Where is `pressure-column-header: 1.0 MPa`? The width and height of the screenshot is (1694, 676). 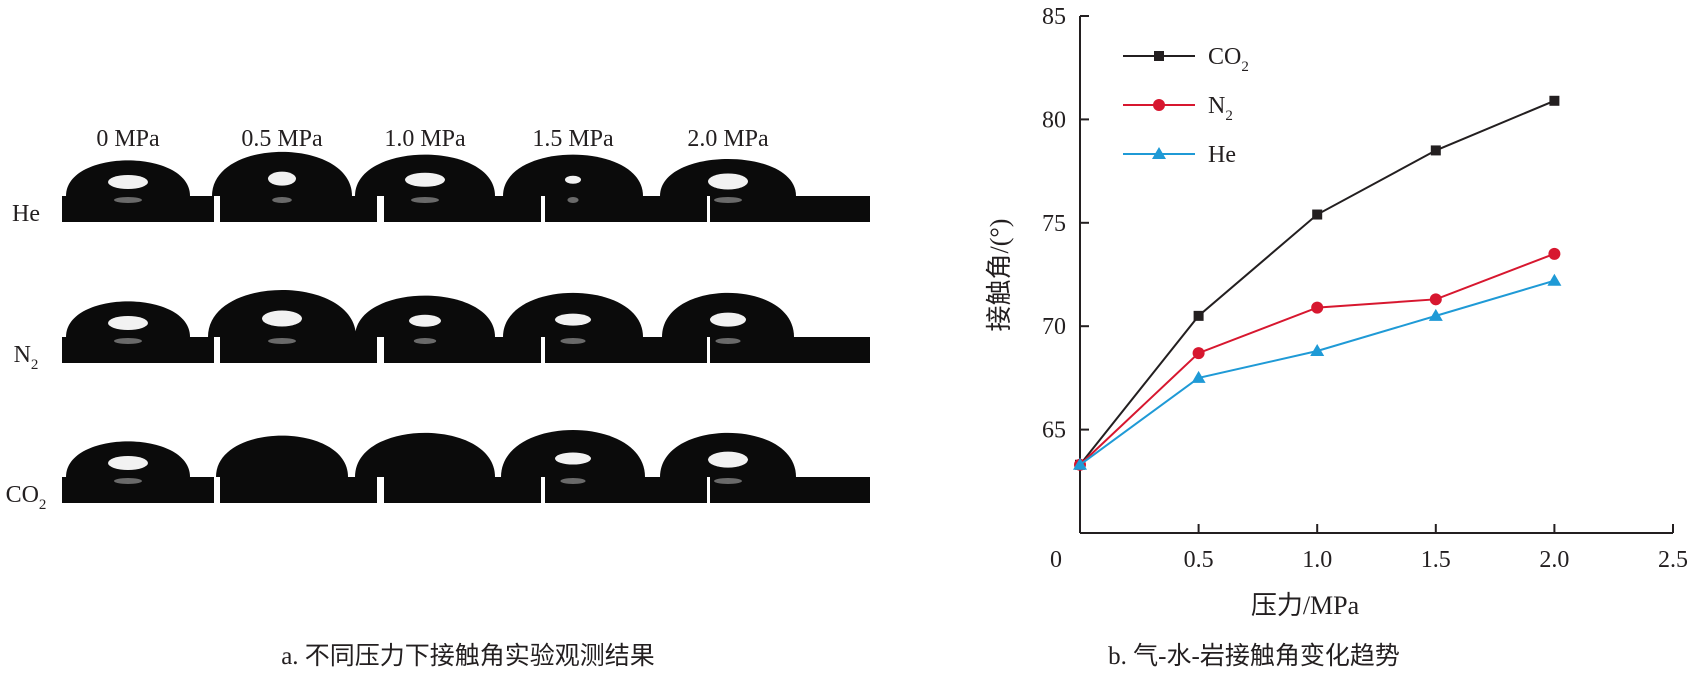 pressure-column-header: 1.0 MPa is located at coordinates (425, 139).